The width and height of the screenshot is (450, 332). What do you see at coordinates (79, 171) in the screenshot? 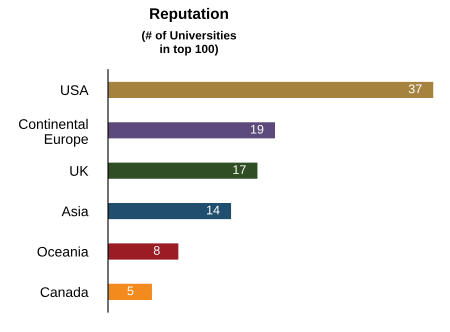
I see `y-tick-label: UK` at bounding box center [79, 171].